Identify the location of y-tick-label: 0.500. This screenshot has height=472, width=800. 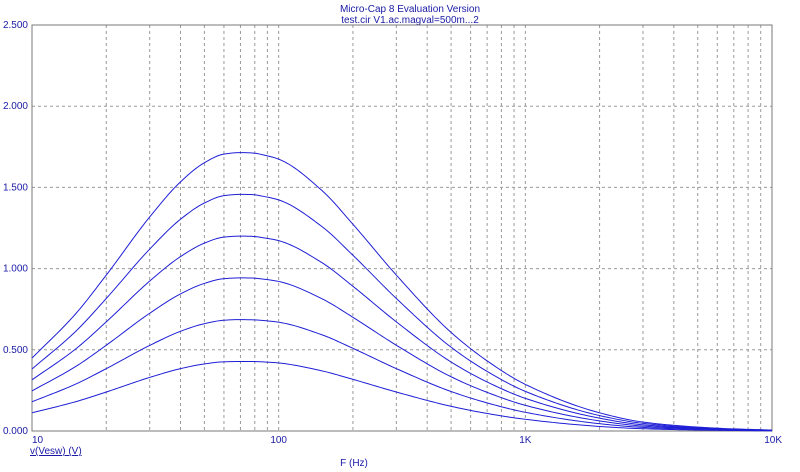
(15, 350).